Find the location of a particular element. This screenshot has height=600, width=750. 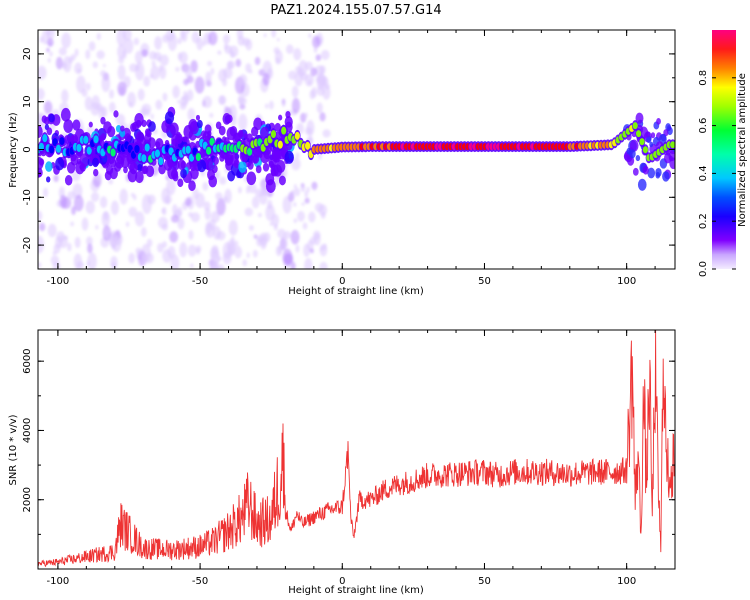

tick-label: 0 is located at coordinates (27, 149).